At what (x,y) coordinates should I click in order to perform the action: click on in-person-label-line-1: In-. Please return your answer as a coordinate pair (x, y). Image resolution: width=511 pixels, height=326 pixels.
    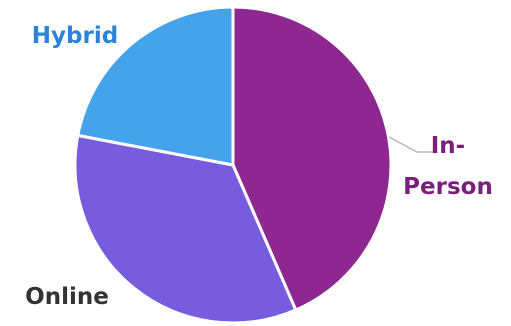
    Looking at the image, I should click on (448, 146).